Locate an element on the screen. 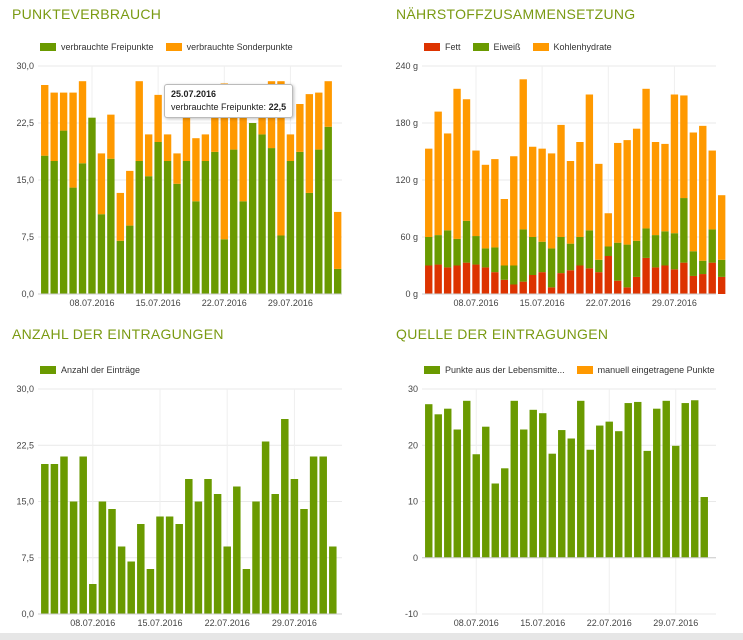  legend-item-fett: Fett is located at coordinates (442, 47).